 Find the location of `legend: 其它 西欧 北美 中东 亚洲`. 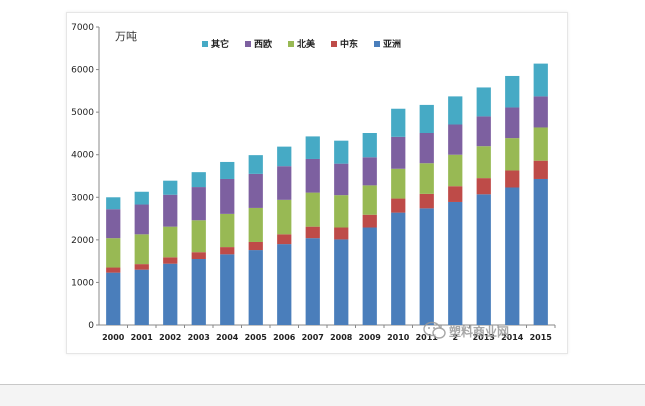

legend: 其它 西欧 北美 中东 亚洲 is located at coordinates (301, 44).